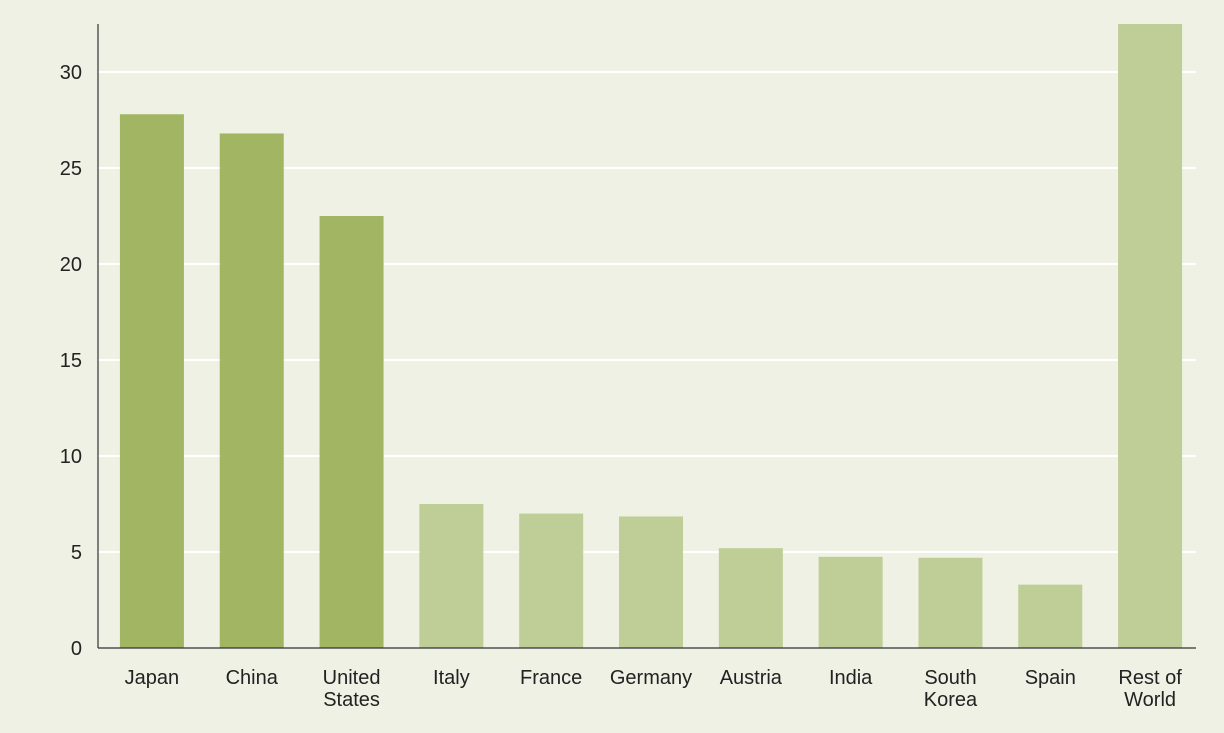 Image resolution: width=1224 pixels, height=733 pixels. I want to click on x-category-label-line: Japan, so click(152, 678).